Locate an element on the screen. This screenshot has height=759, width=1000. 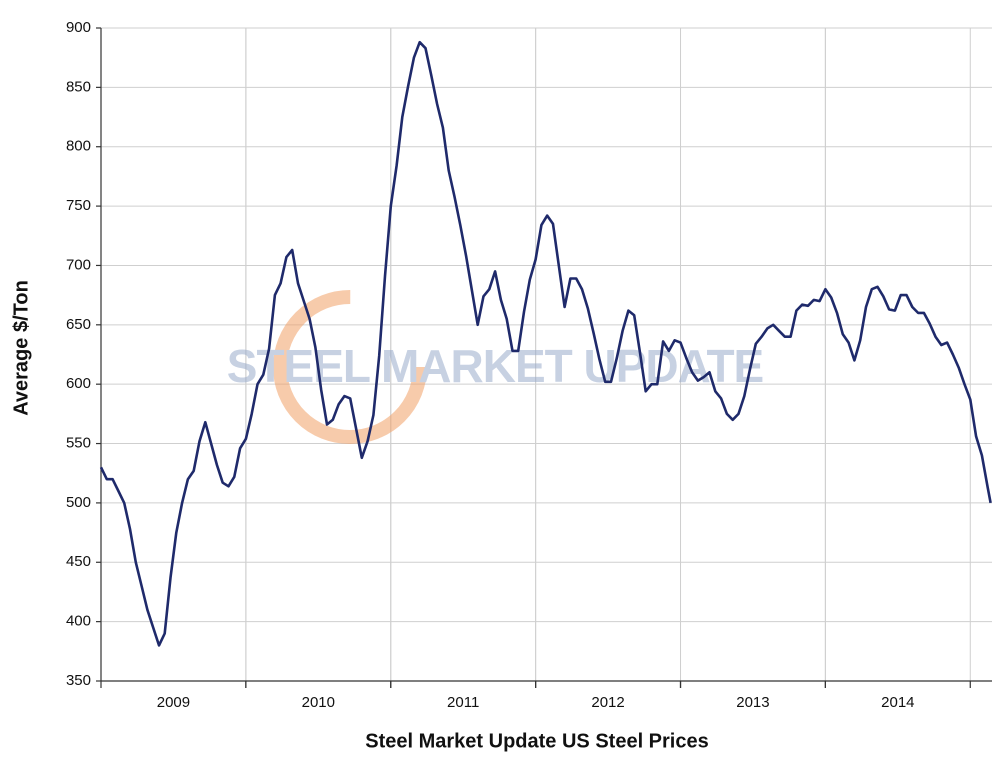
y-tick-label: 500 is located at coordinates (78, 502).